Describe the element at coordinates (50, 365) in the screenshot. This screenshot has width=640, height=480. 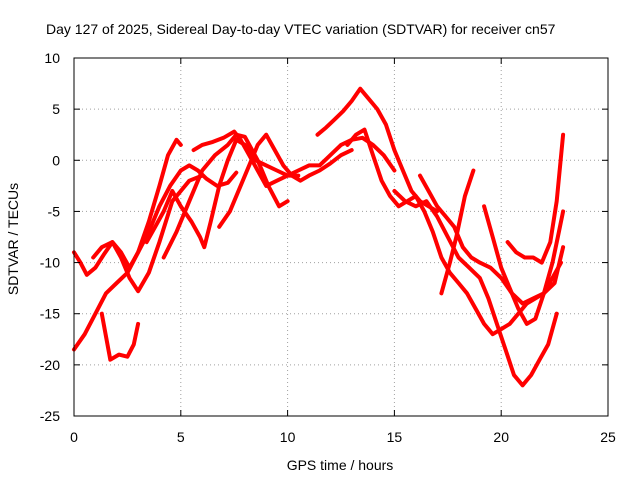
I see `y-tick-label: -20` at that location.